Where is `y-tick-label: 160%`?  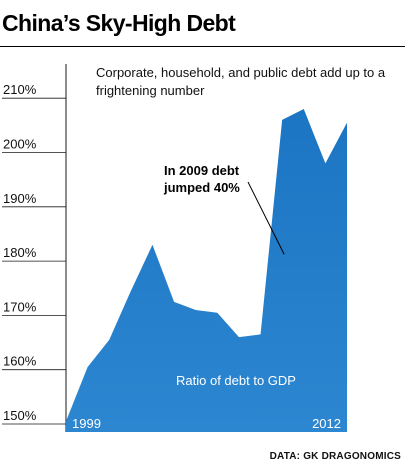
y-tick-label: 160% is located at coordinates (20, 361).